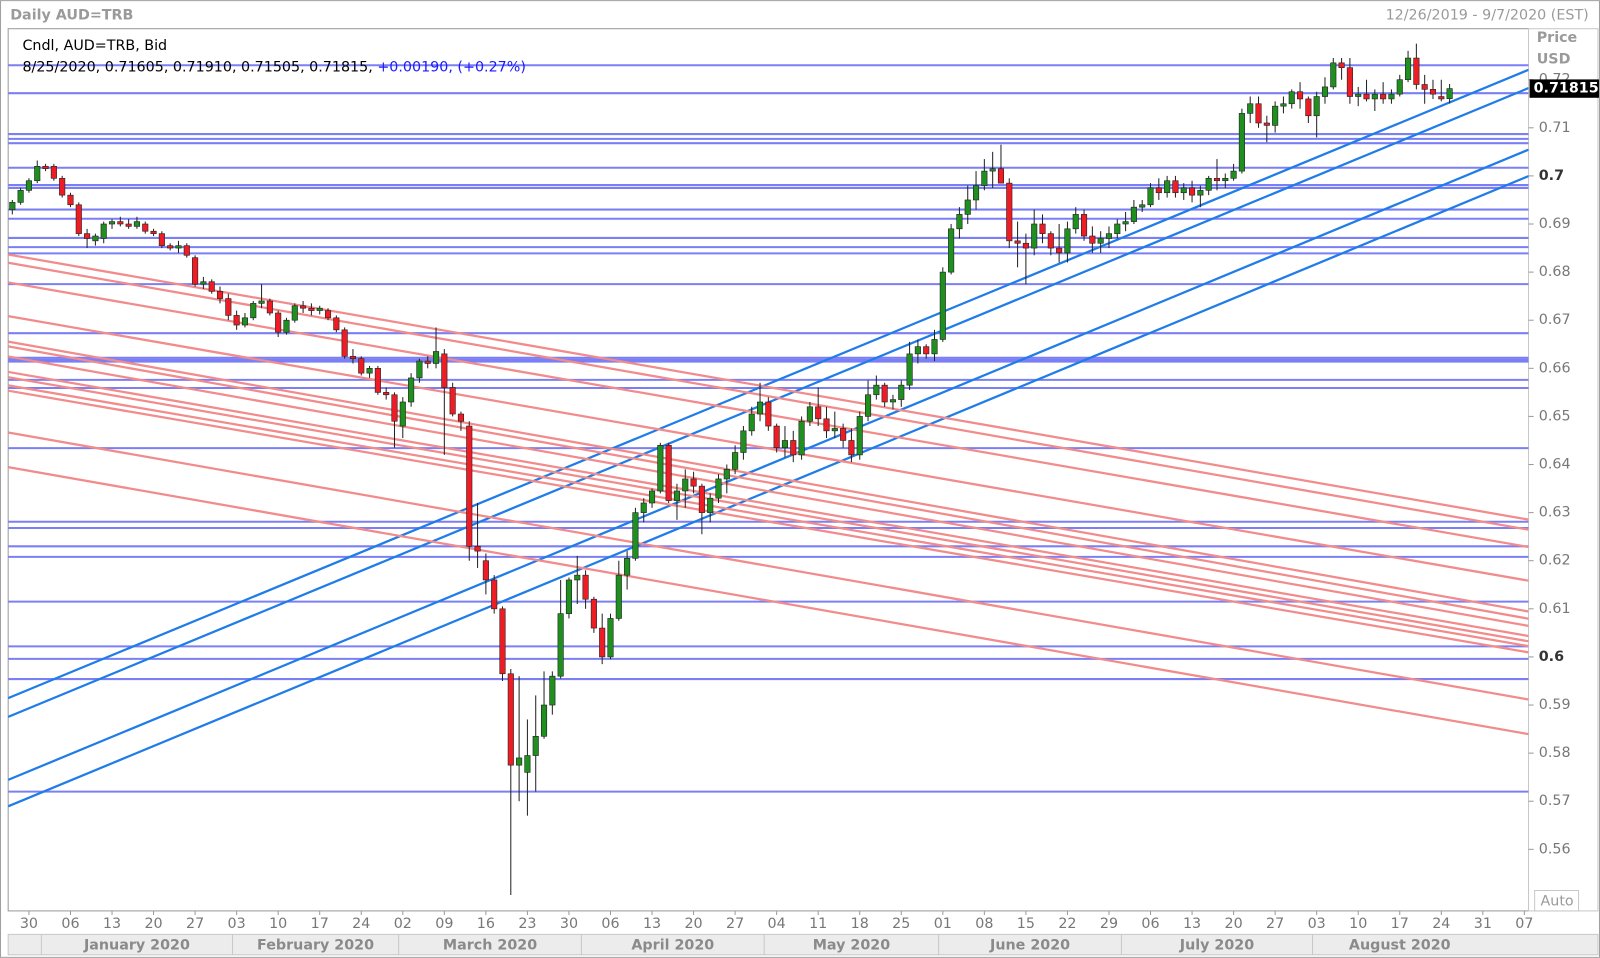 Image resolution: width=1600 pixels, height=958 pixels. What do you see at coordinates (1216, 946) in the screenshot?
I see `month-label: July 2020` at bounding box center [1216, 946].